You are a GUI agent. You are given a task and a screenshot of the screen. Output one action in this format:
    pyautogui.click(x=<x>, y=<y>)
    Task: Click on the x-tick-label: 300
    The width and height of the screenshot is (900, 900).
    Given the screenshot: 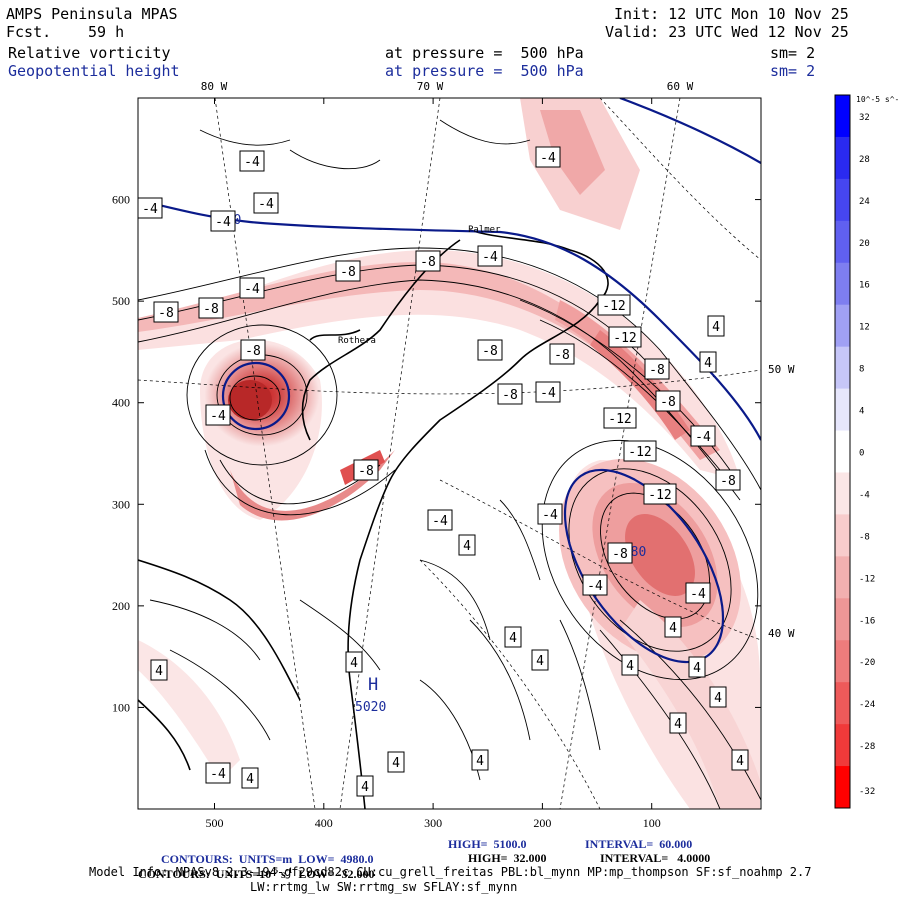 What is the action you would take?
    pyautogui.click(x=433, y=823)
    